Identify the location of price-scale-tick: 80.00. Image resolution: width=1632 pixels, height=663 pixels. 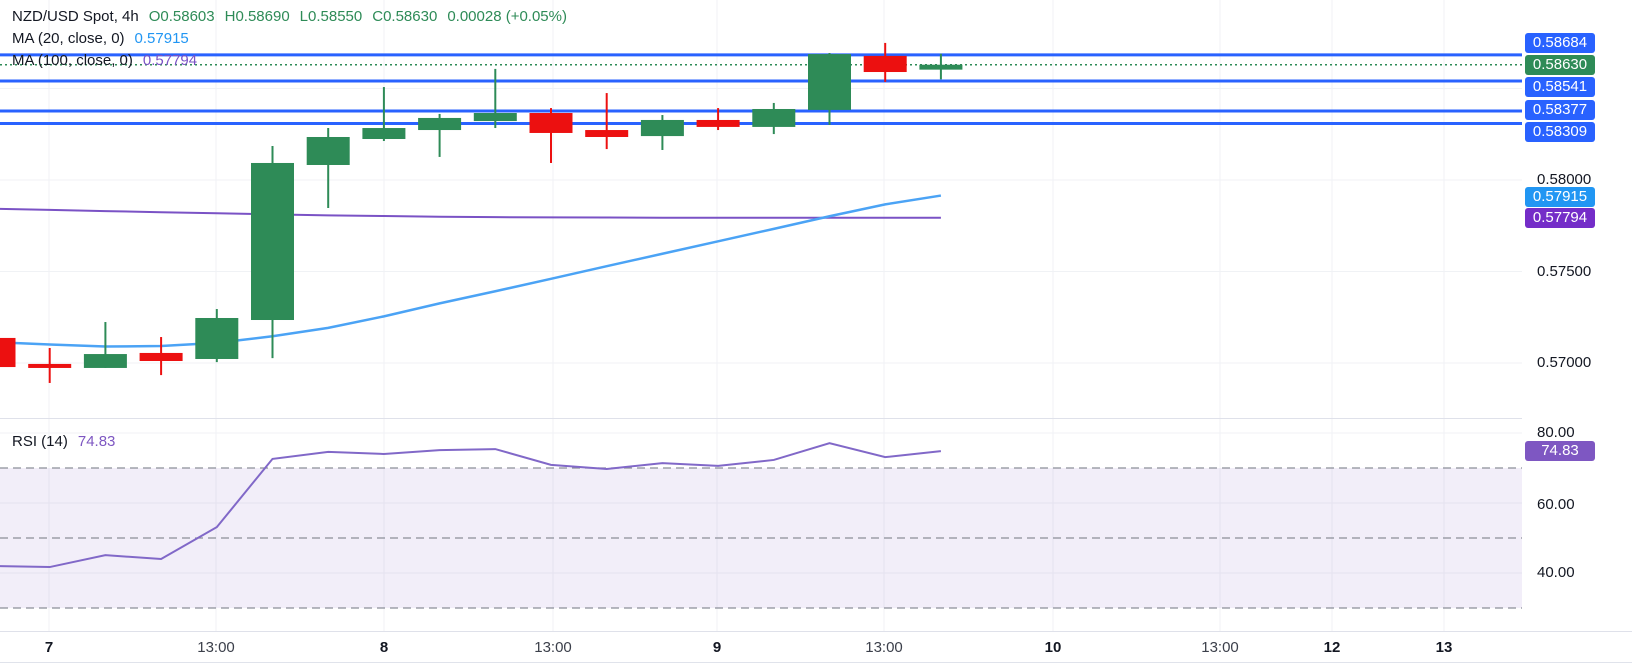
(1556, 432).